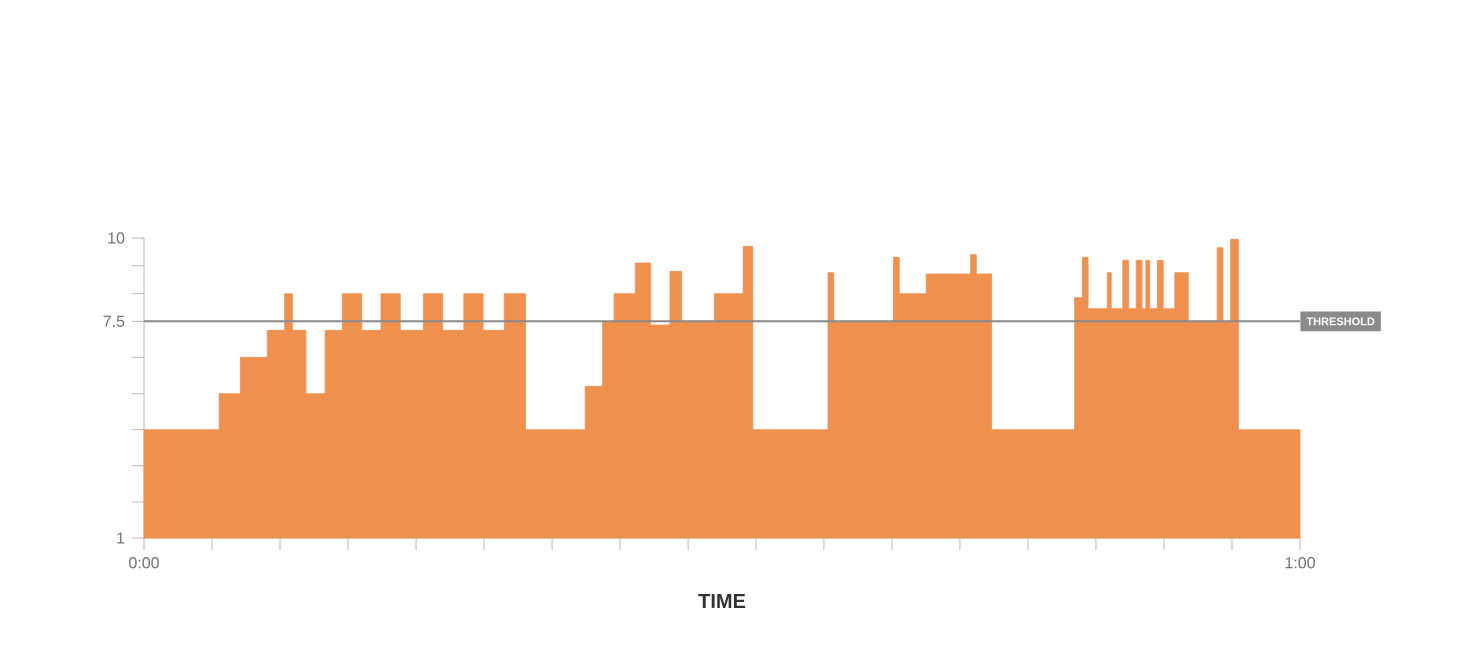 Image resolution: width=1480 pixels, height=666 pixels. What do you see at coordinates (144, 563) in the screenshot?
I see `x-tick-label: 0:00` at bounding box center [144, 563].